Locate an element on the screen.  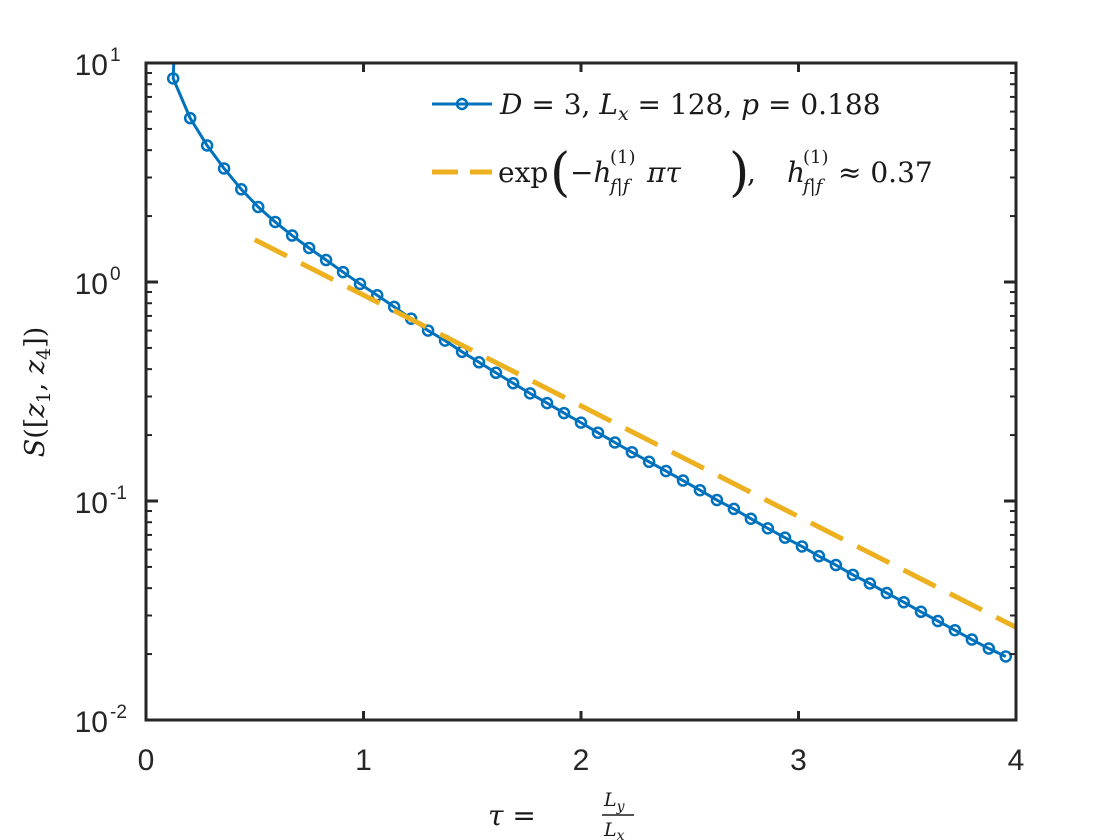
legend-lparen: ( is located at coordinates (560, 173).